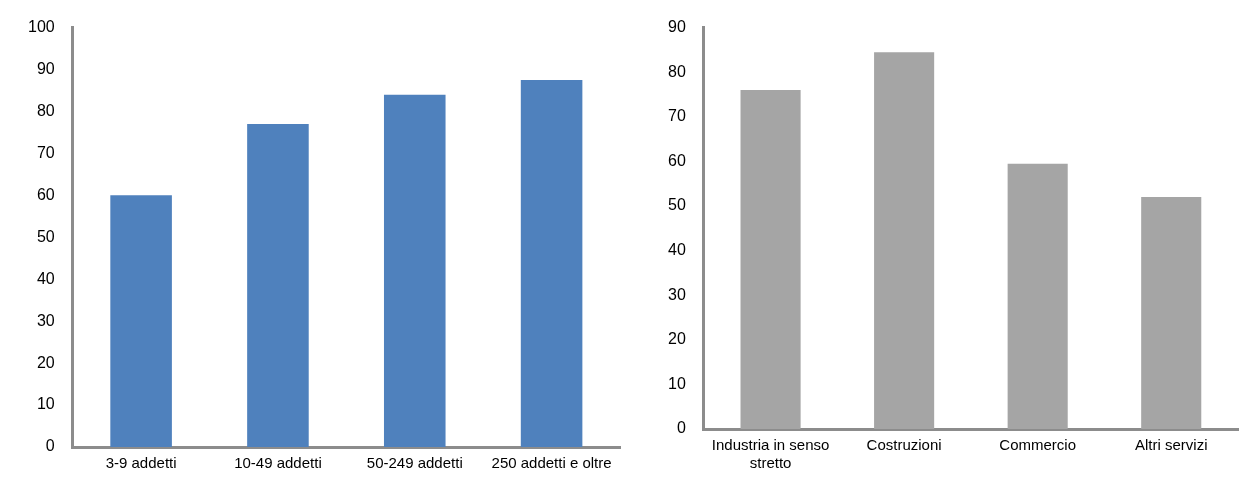 The width and height of the screenshot is (1258, 485). What do you see at coordinates (414, 463) in the screenshot?
I see `x-tick-label: 50-249 addetti` at bounding box center [414, 463].